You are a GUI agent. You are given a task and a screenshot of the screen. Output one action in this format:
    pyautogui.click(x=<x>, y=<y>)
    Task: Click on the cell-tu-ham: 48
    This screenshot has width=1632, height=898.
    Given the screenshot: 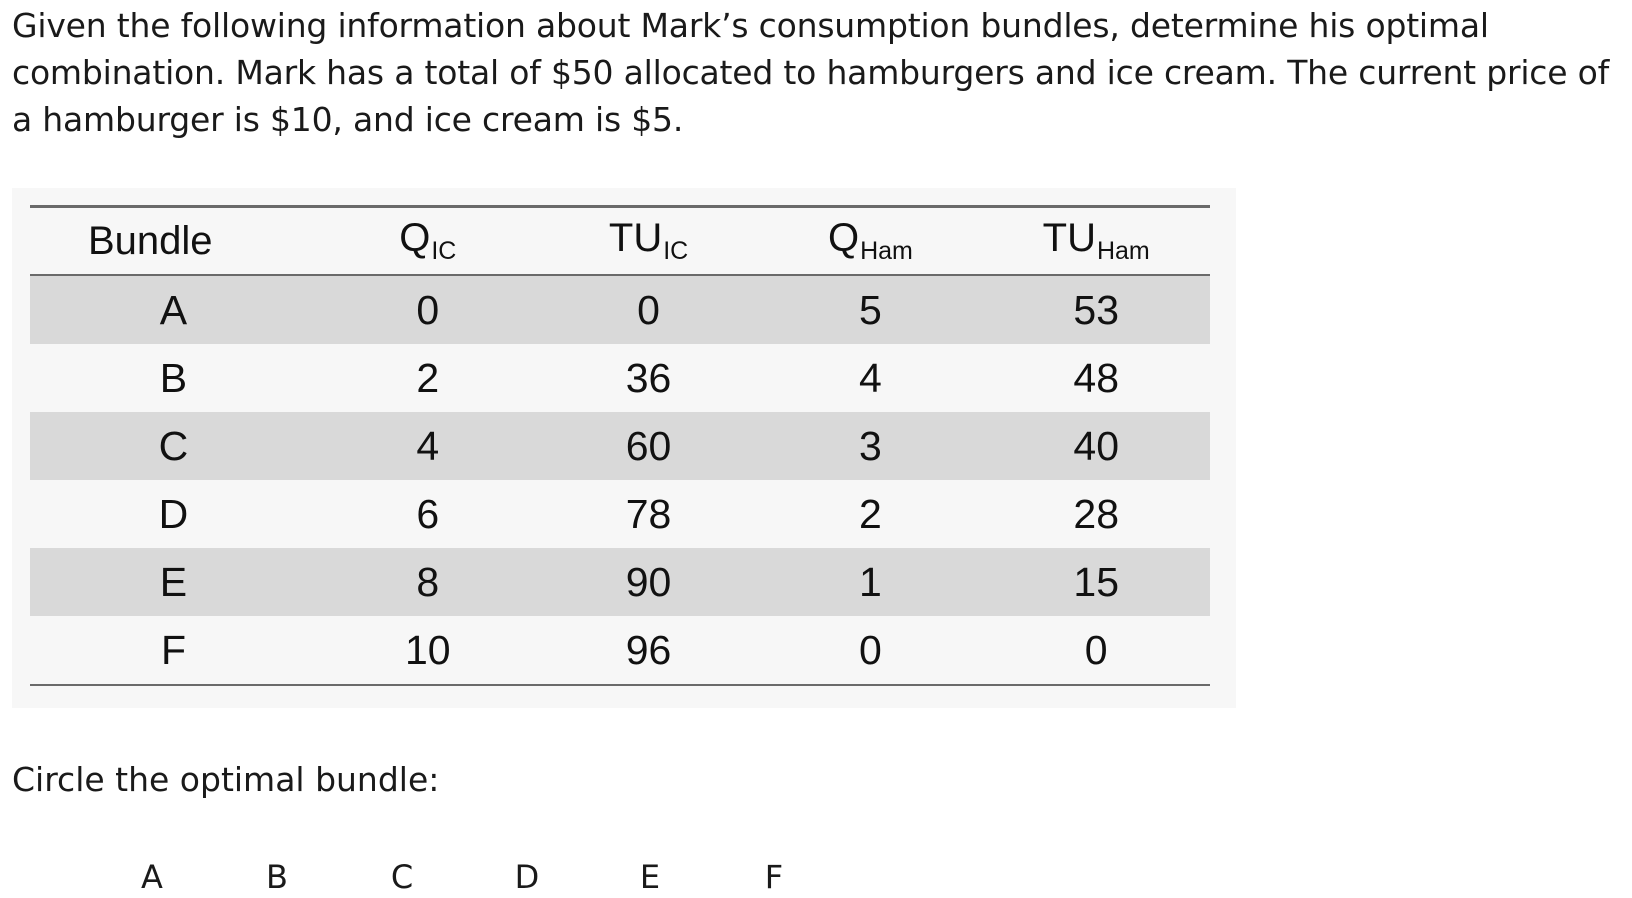 What is the action you would take?
    pyautogui.click(x=1096, y=377)
    